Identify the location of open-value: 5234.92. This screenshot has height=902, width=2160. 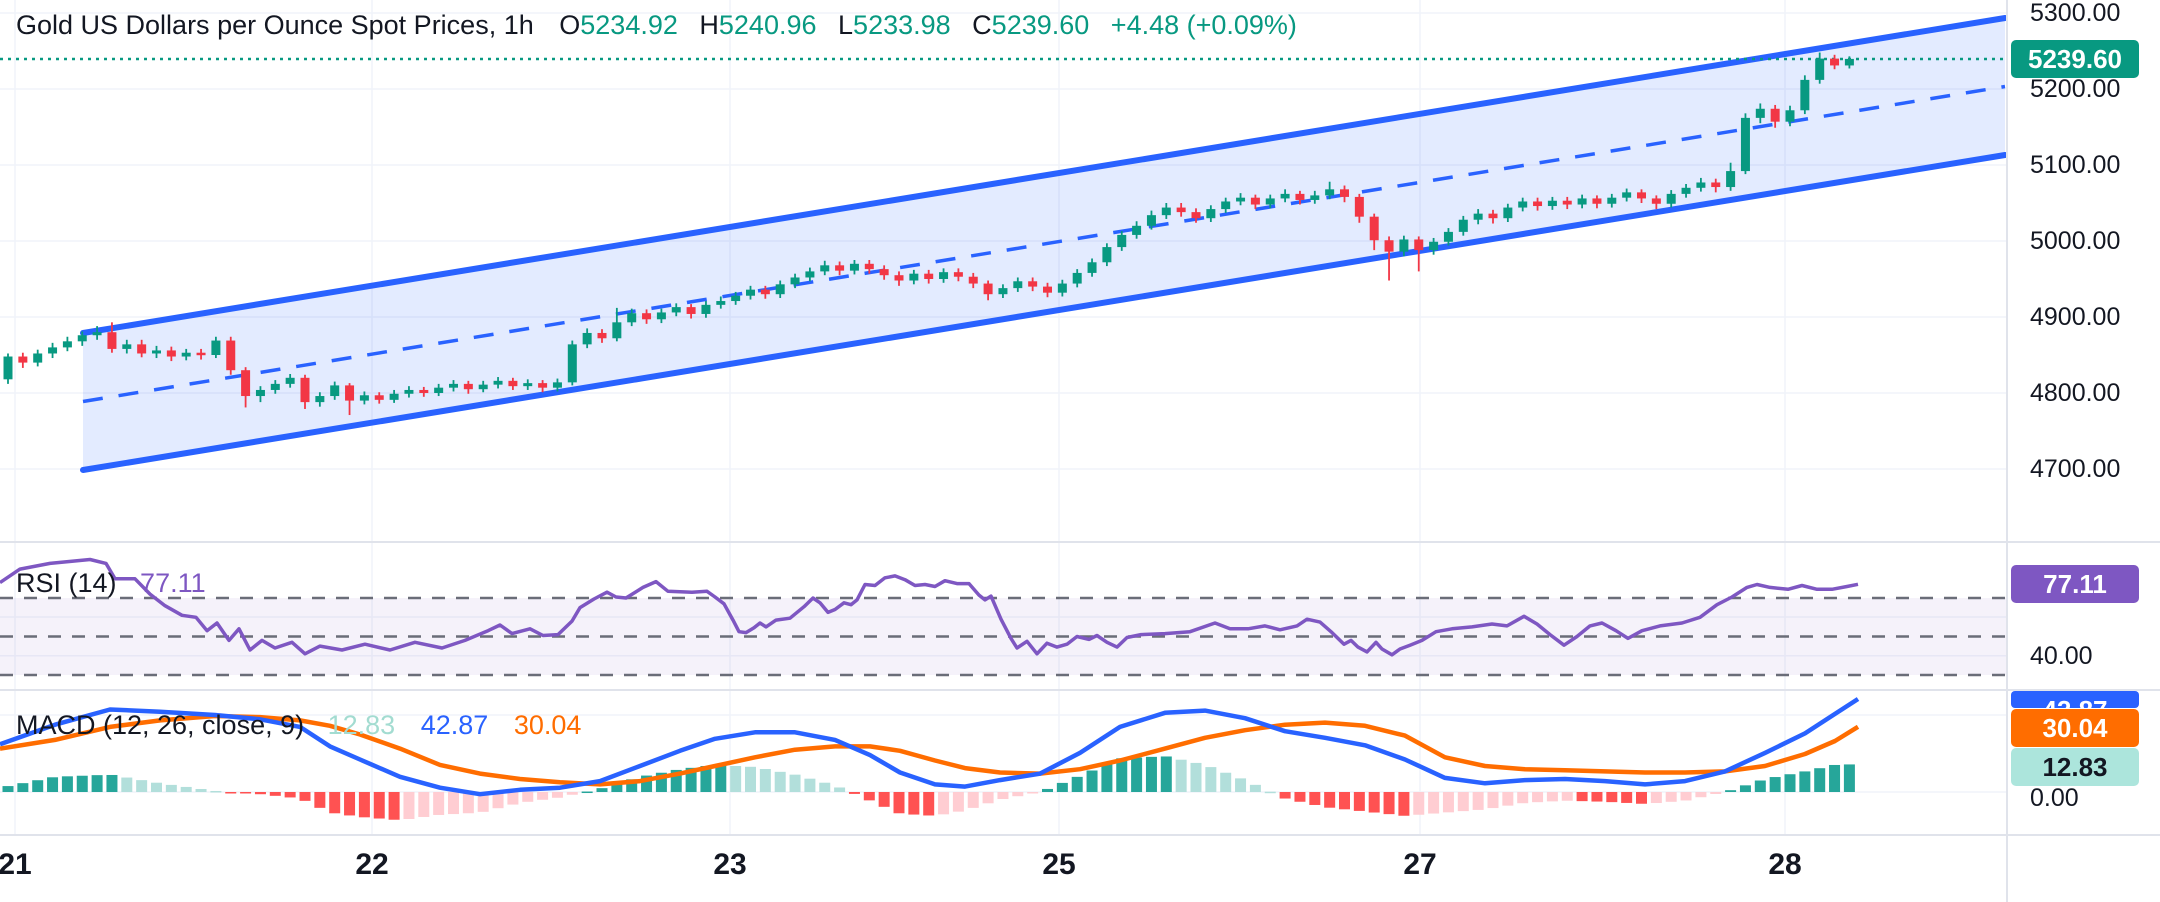
(629, 25).